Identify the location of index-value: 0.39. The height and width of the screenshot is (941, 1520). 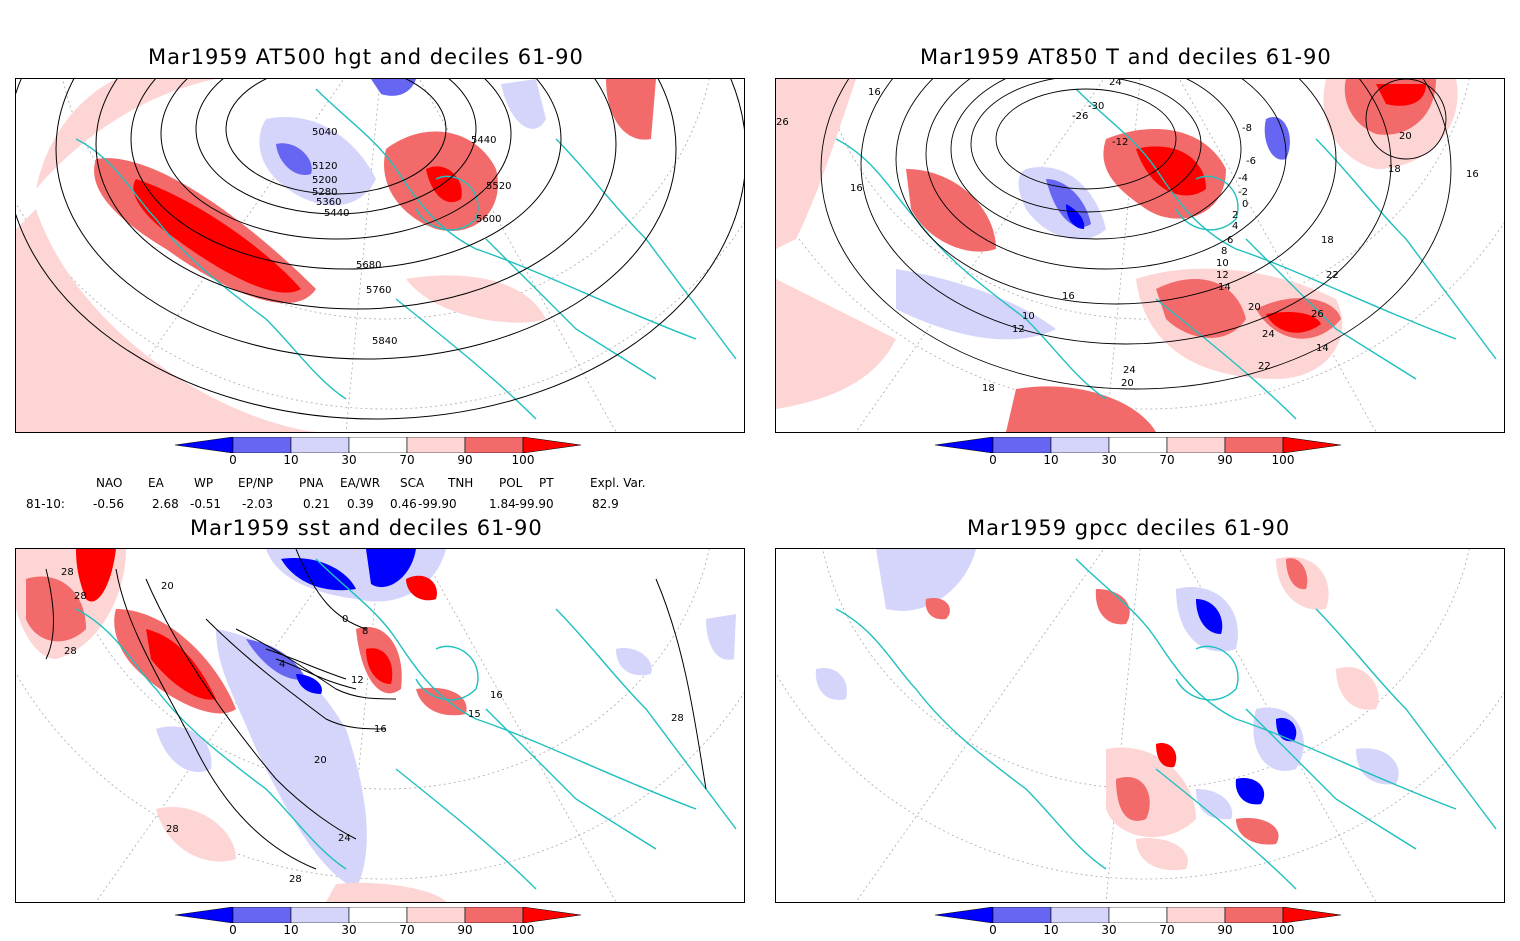
(360, 504).